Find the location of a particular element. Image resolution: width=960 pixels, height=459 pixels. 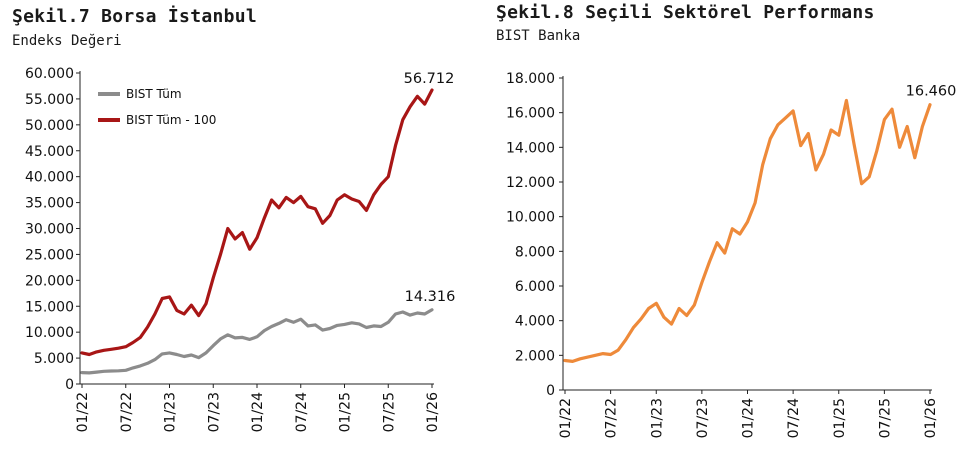

value-annotation: 14.316 is located at coordinates (430, 297).